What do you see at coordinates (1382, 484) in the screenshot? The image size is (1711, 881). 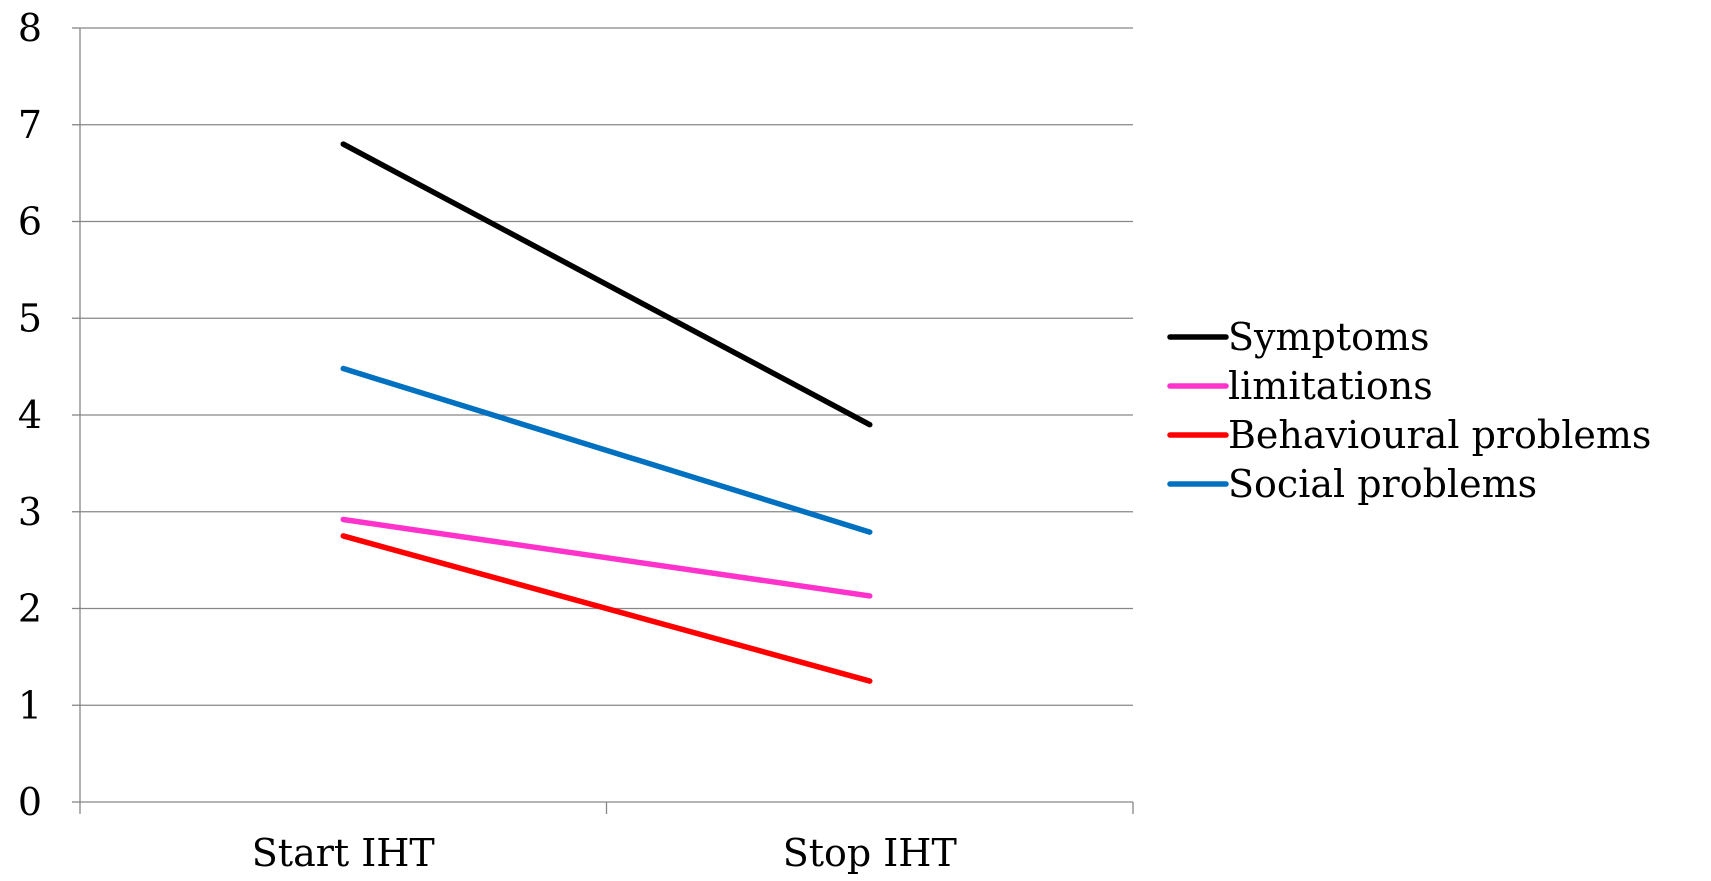 I see `legend-label: Social problems` at bounding box center [1382, 484].